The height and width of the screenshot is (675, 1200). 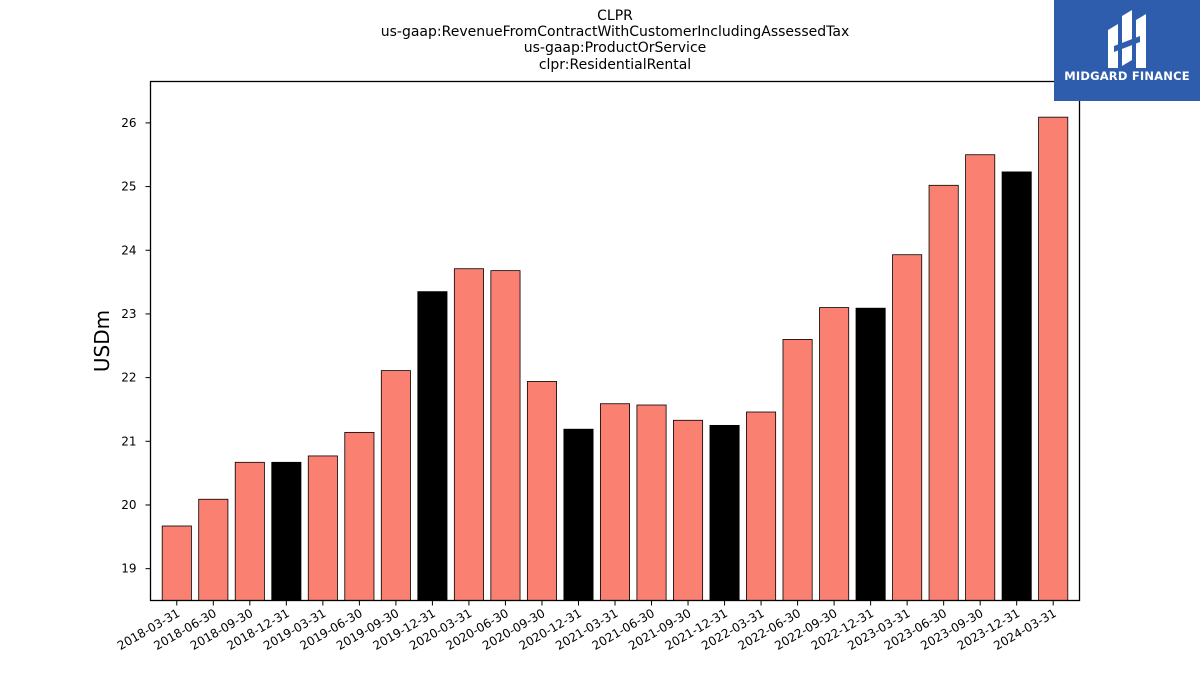 What do you see at coordinates (615, 16) in the screenshot?
I see `chart-title-line-1: CLPR` at bounding box center [615, 16].